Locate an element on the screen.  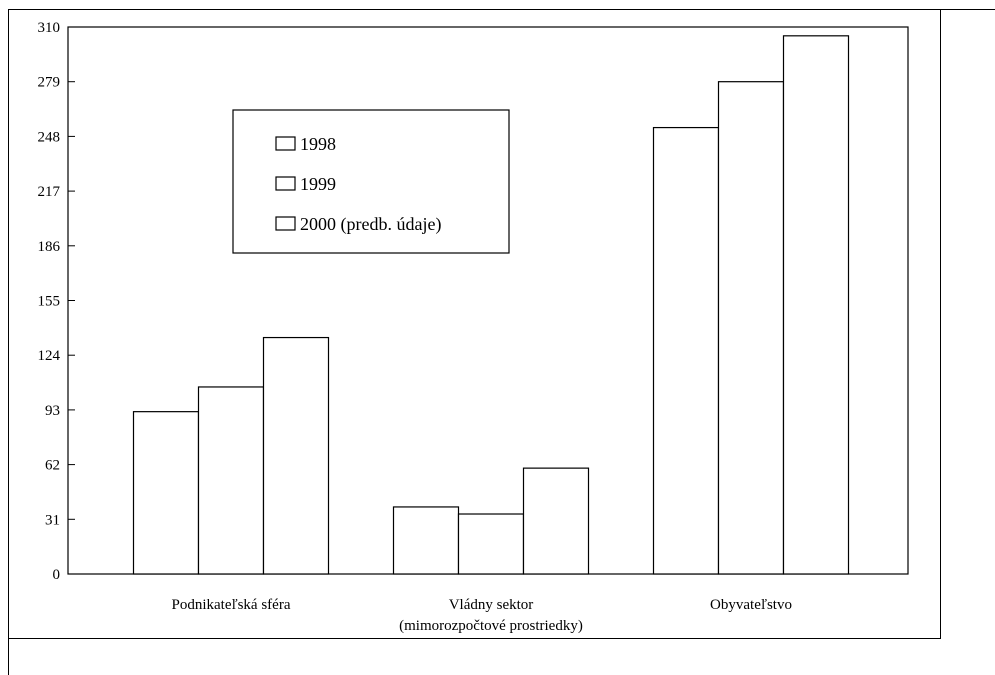
frame-left-extension is located at coordinates (8, 656).